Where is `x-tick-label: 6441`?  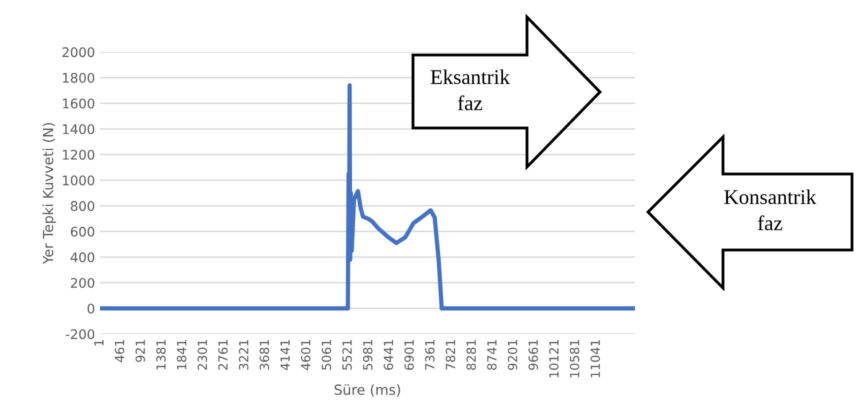 x-tick-label: 6441 is located at coordinates (389, 355).